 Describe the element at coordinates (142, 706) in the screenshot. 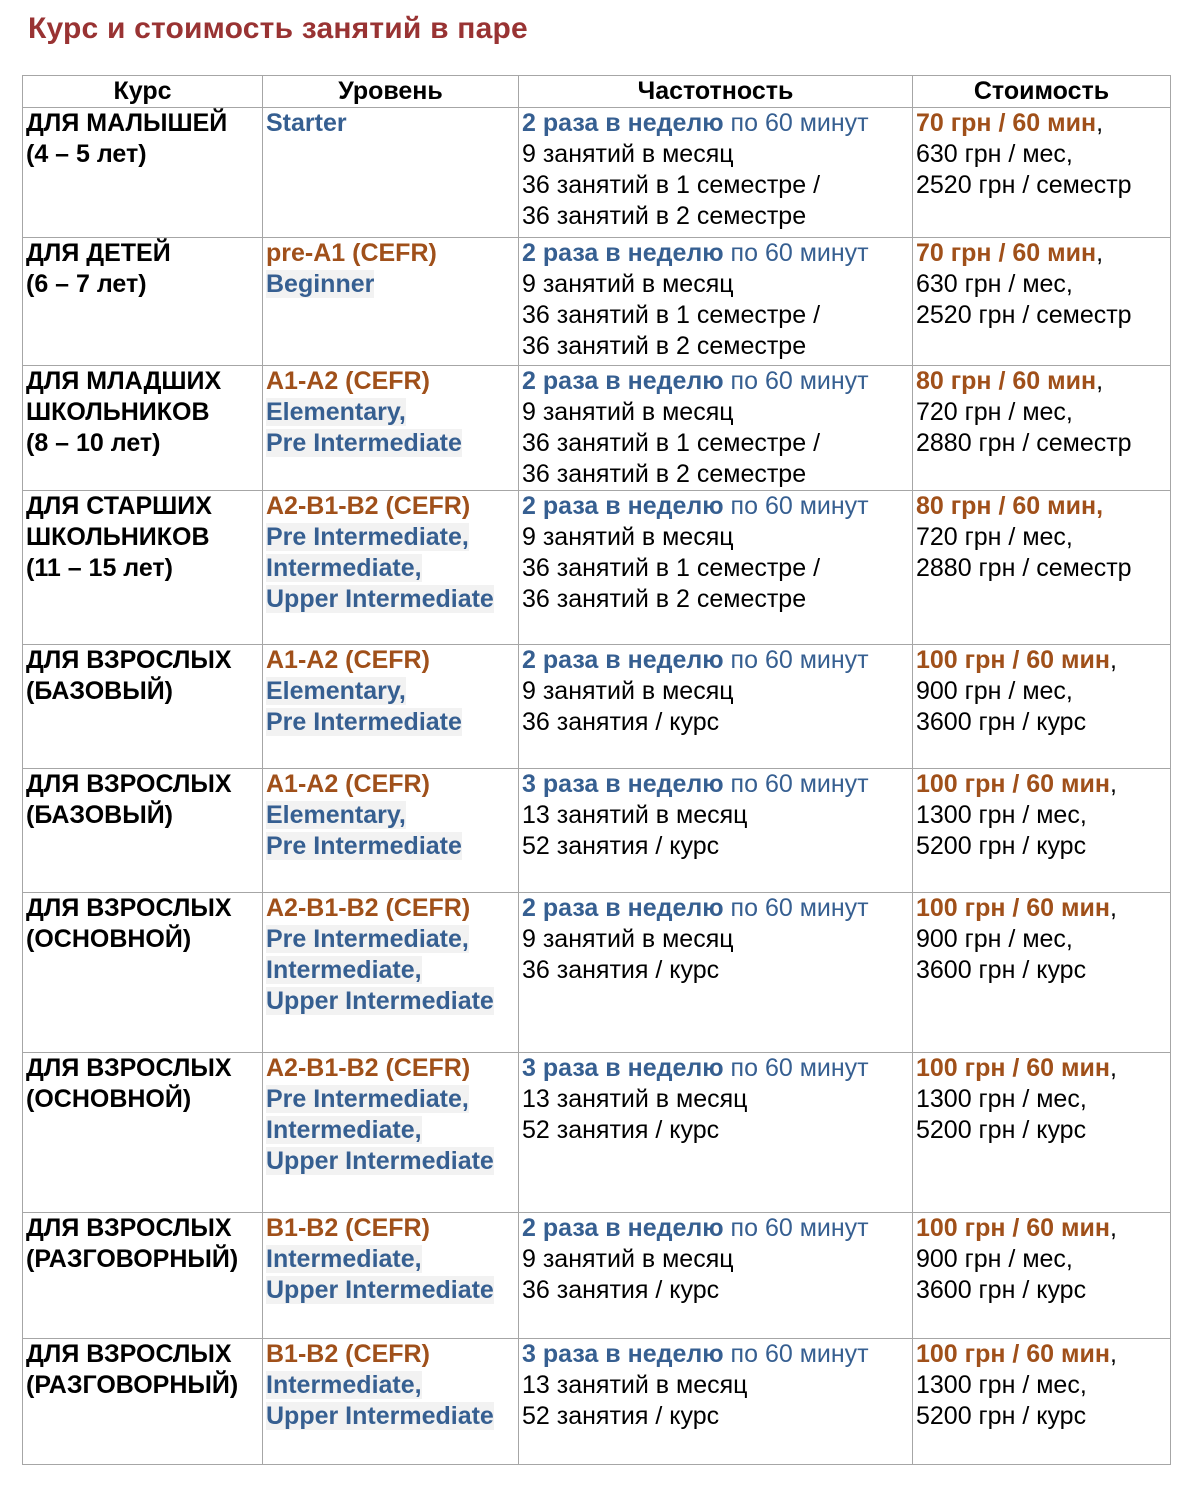

I see `course-cell: ДЛЯ ВЗРОСЛЫХ (БАЗОВЫЙ)` at that location.